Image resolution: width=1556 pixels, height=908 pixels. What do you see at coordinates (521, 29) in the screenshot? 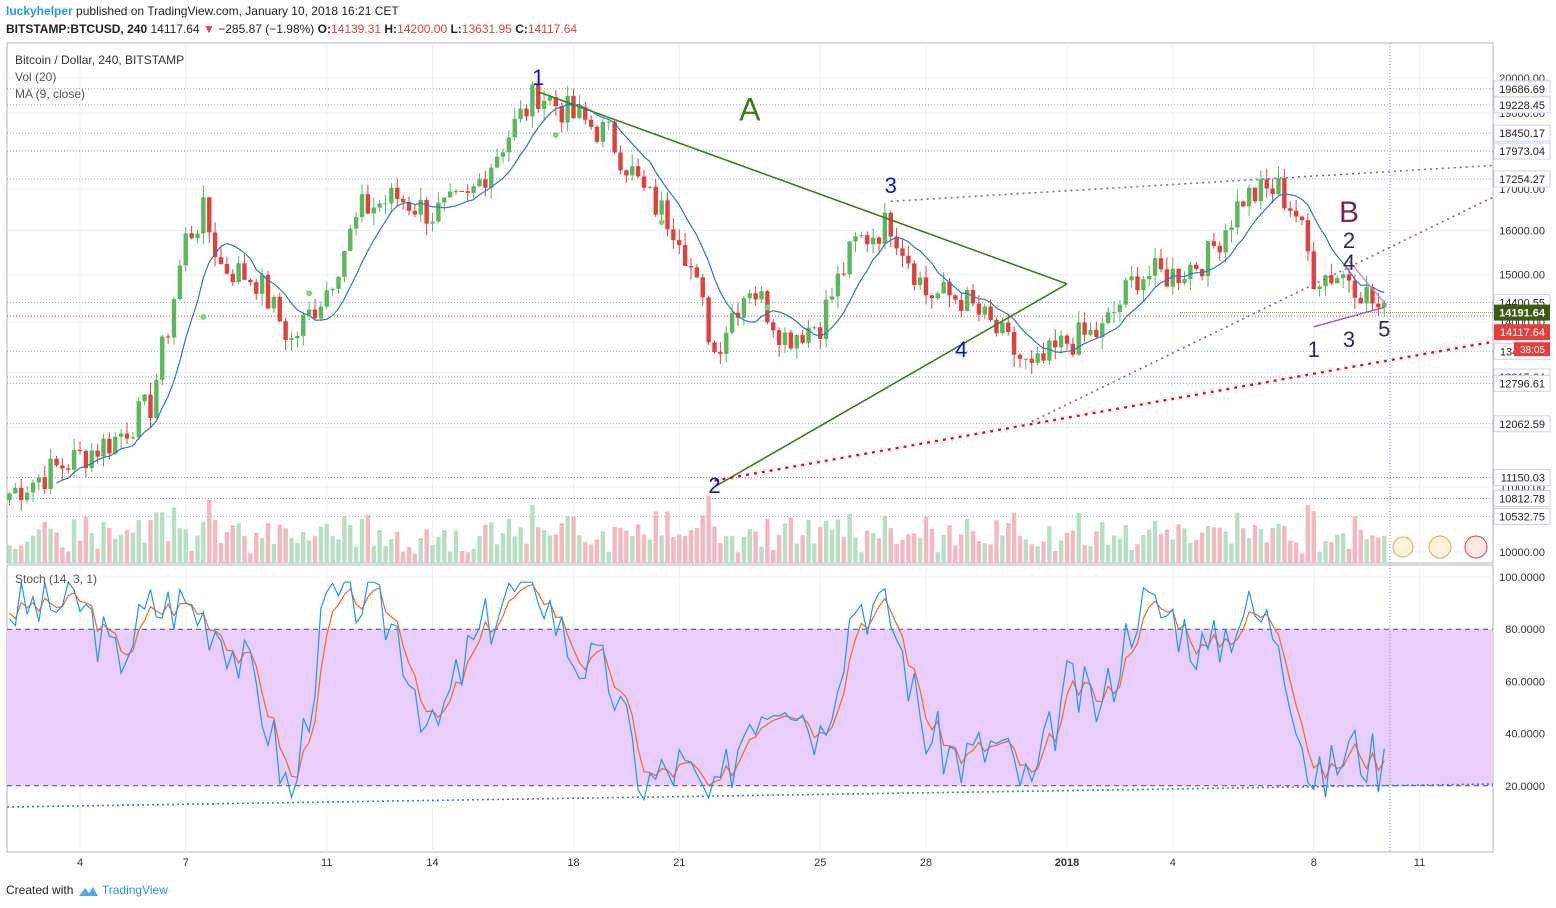
I see `close-label: C:` at bounding box center [521, 29].